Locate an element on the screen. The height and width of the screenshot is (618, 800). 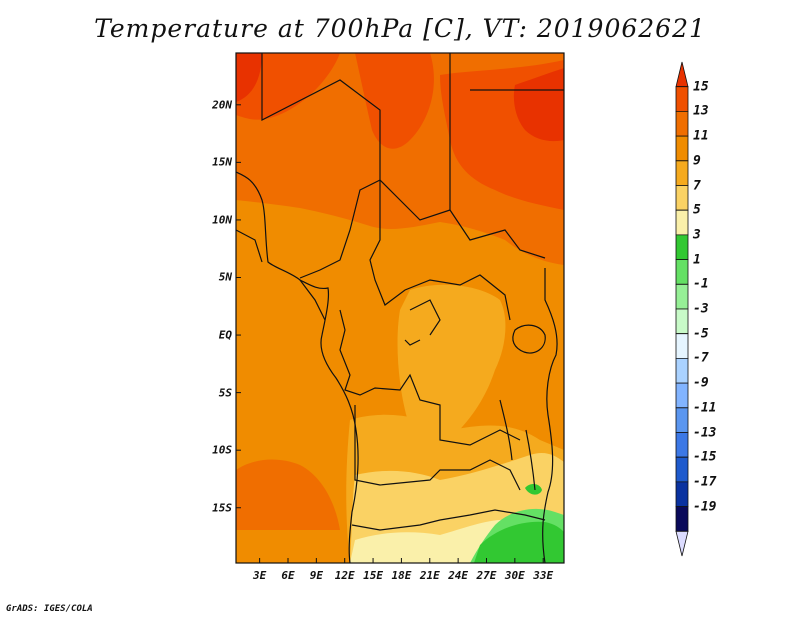
field-7C-central is located at coordinates (451, 364).